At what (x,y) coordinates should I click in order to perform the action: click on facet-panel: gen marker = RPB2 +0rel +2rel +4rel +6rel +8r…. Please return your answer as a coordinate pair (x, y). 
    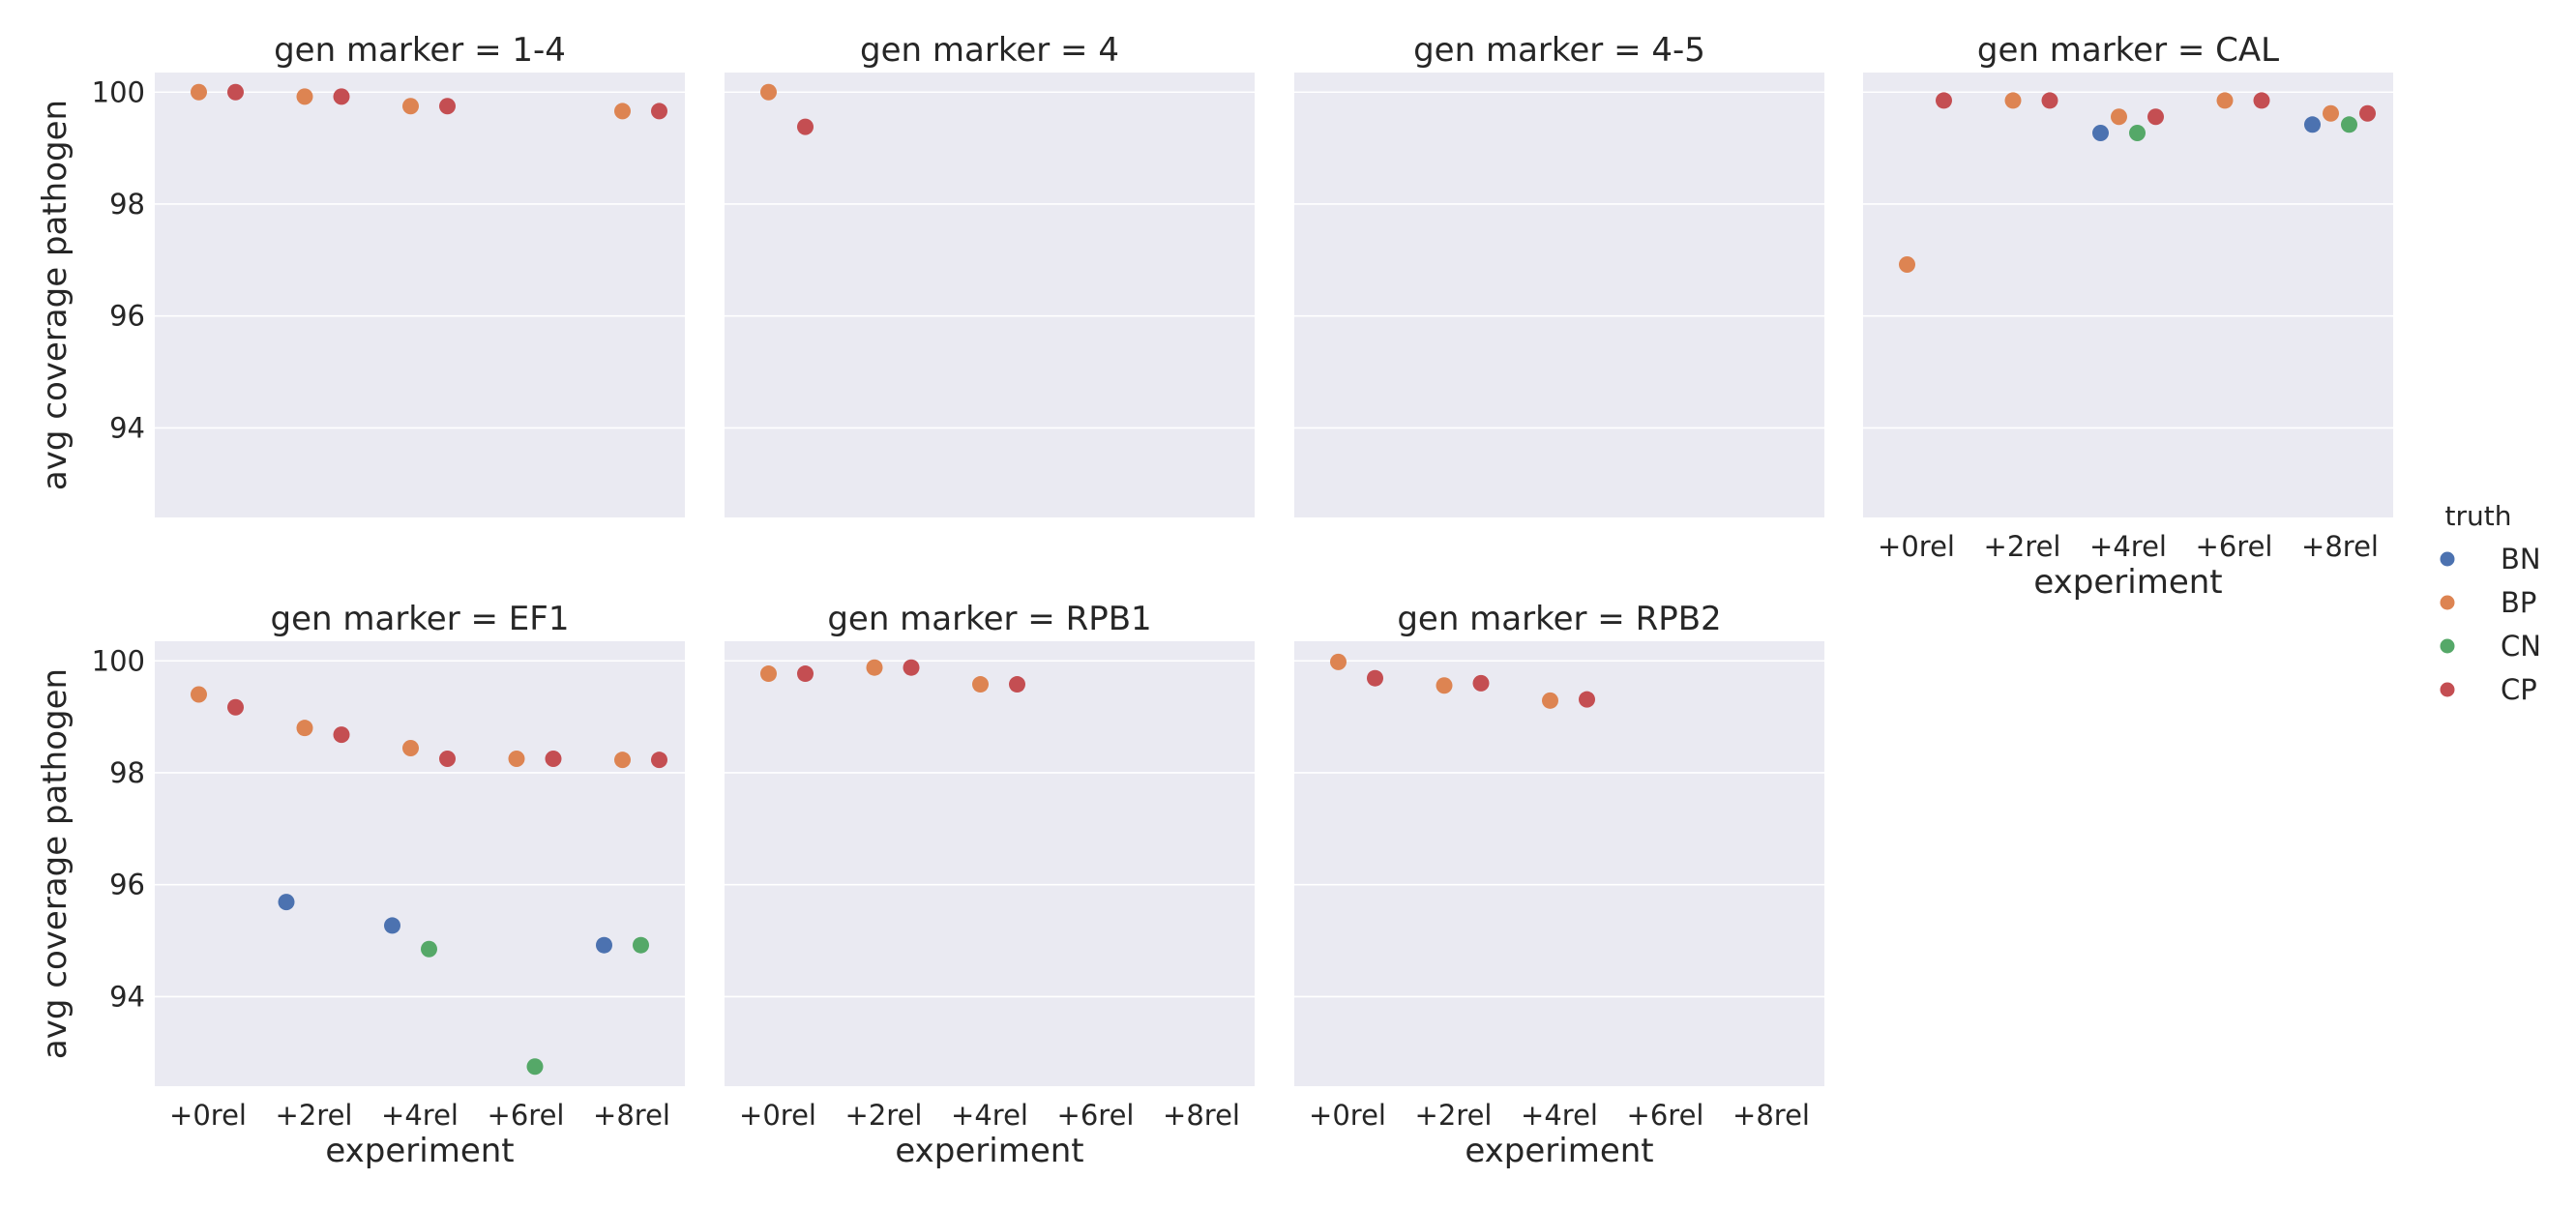
    Looking at the image, I should click on (1559, 885).